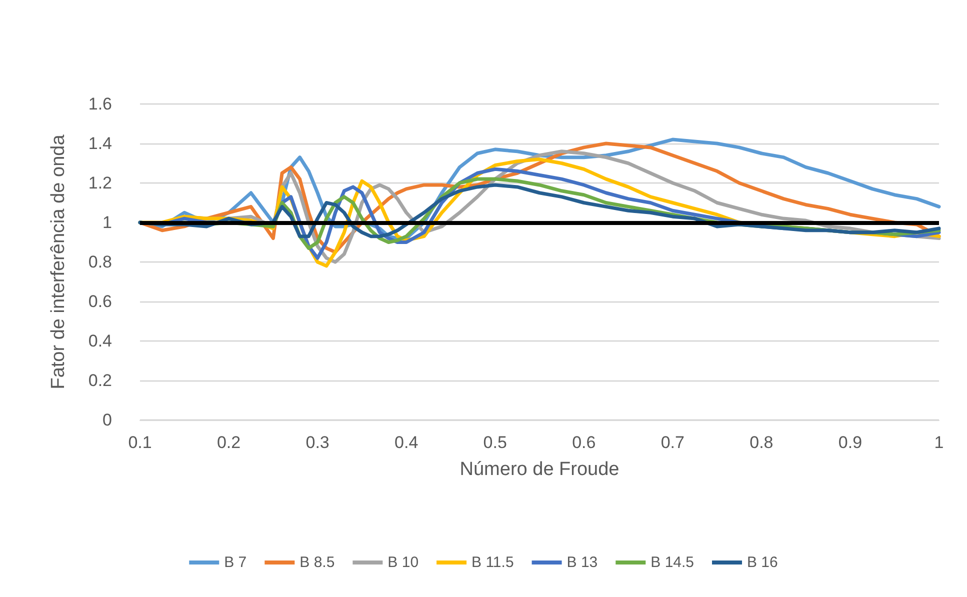  What do you see at coordinates (100, 183) in the screenshot?
I see `y-tick-label: 1.2` at bounding box center [100, 183].